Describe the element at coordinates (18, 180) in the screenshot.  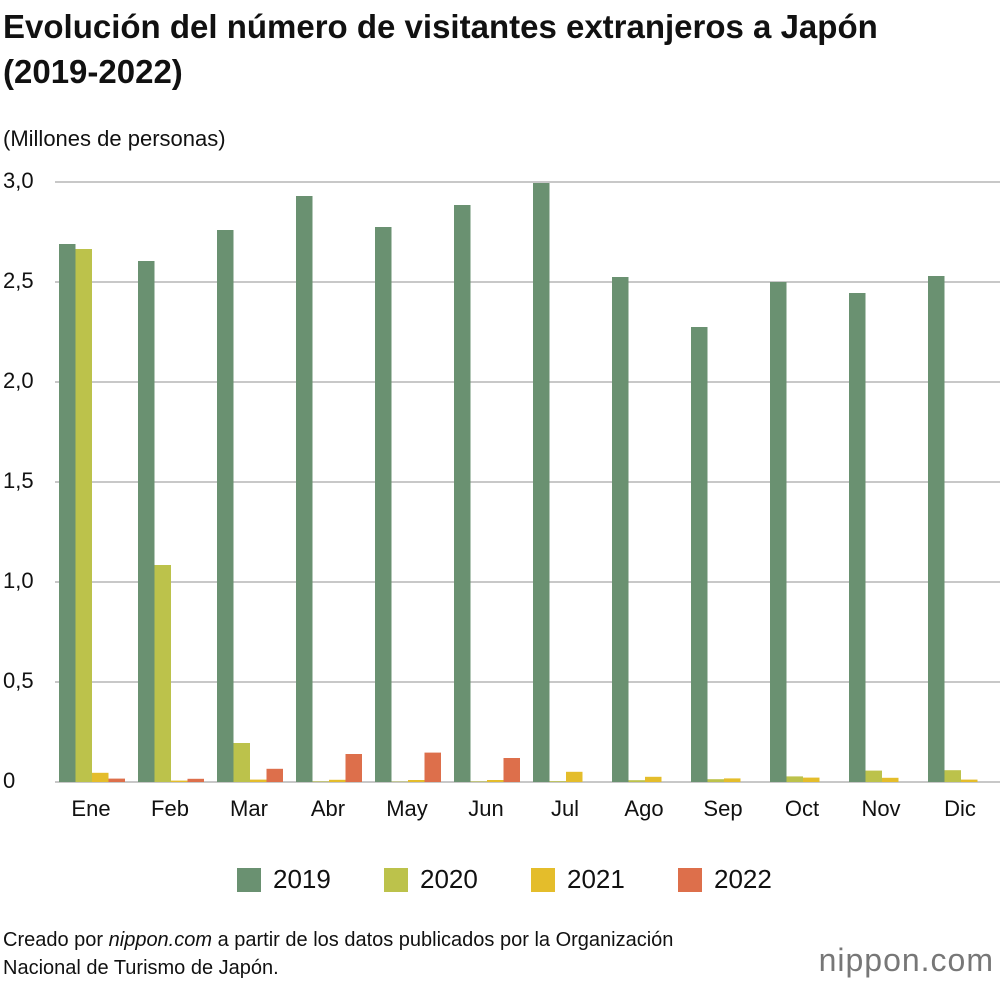
I see `y-tick-label: 3,0` at that location.